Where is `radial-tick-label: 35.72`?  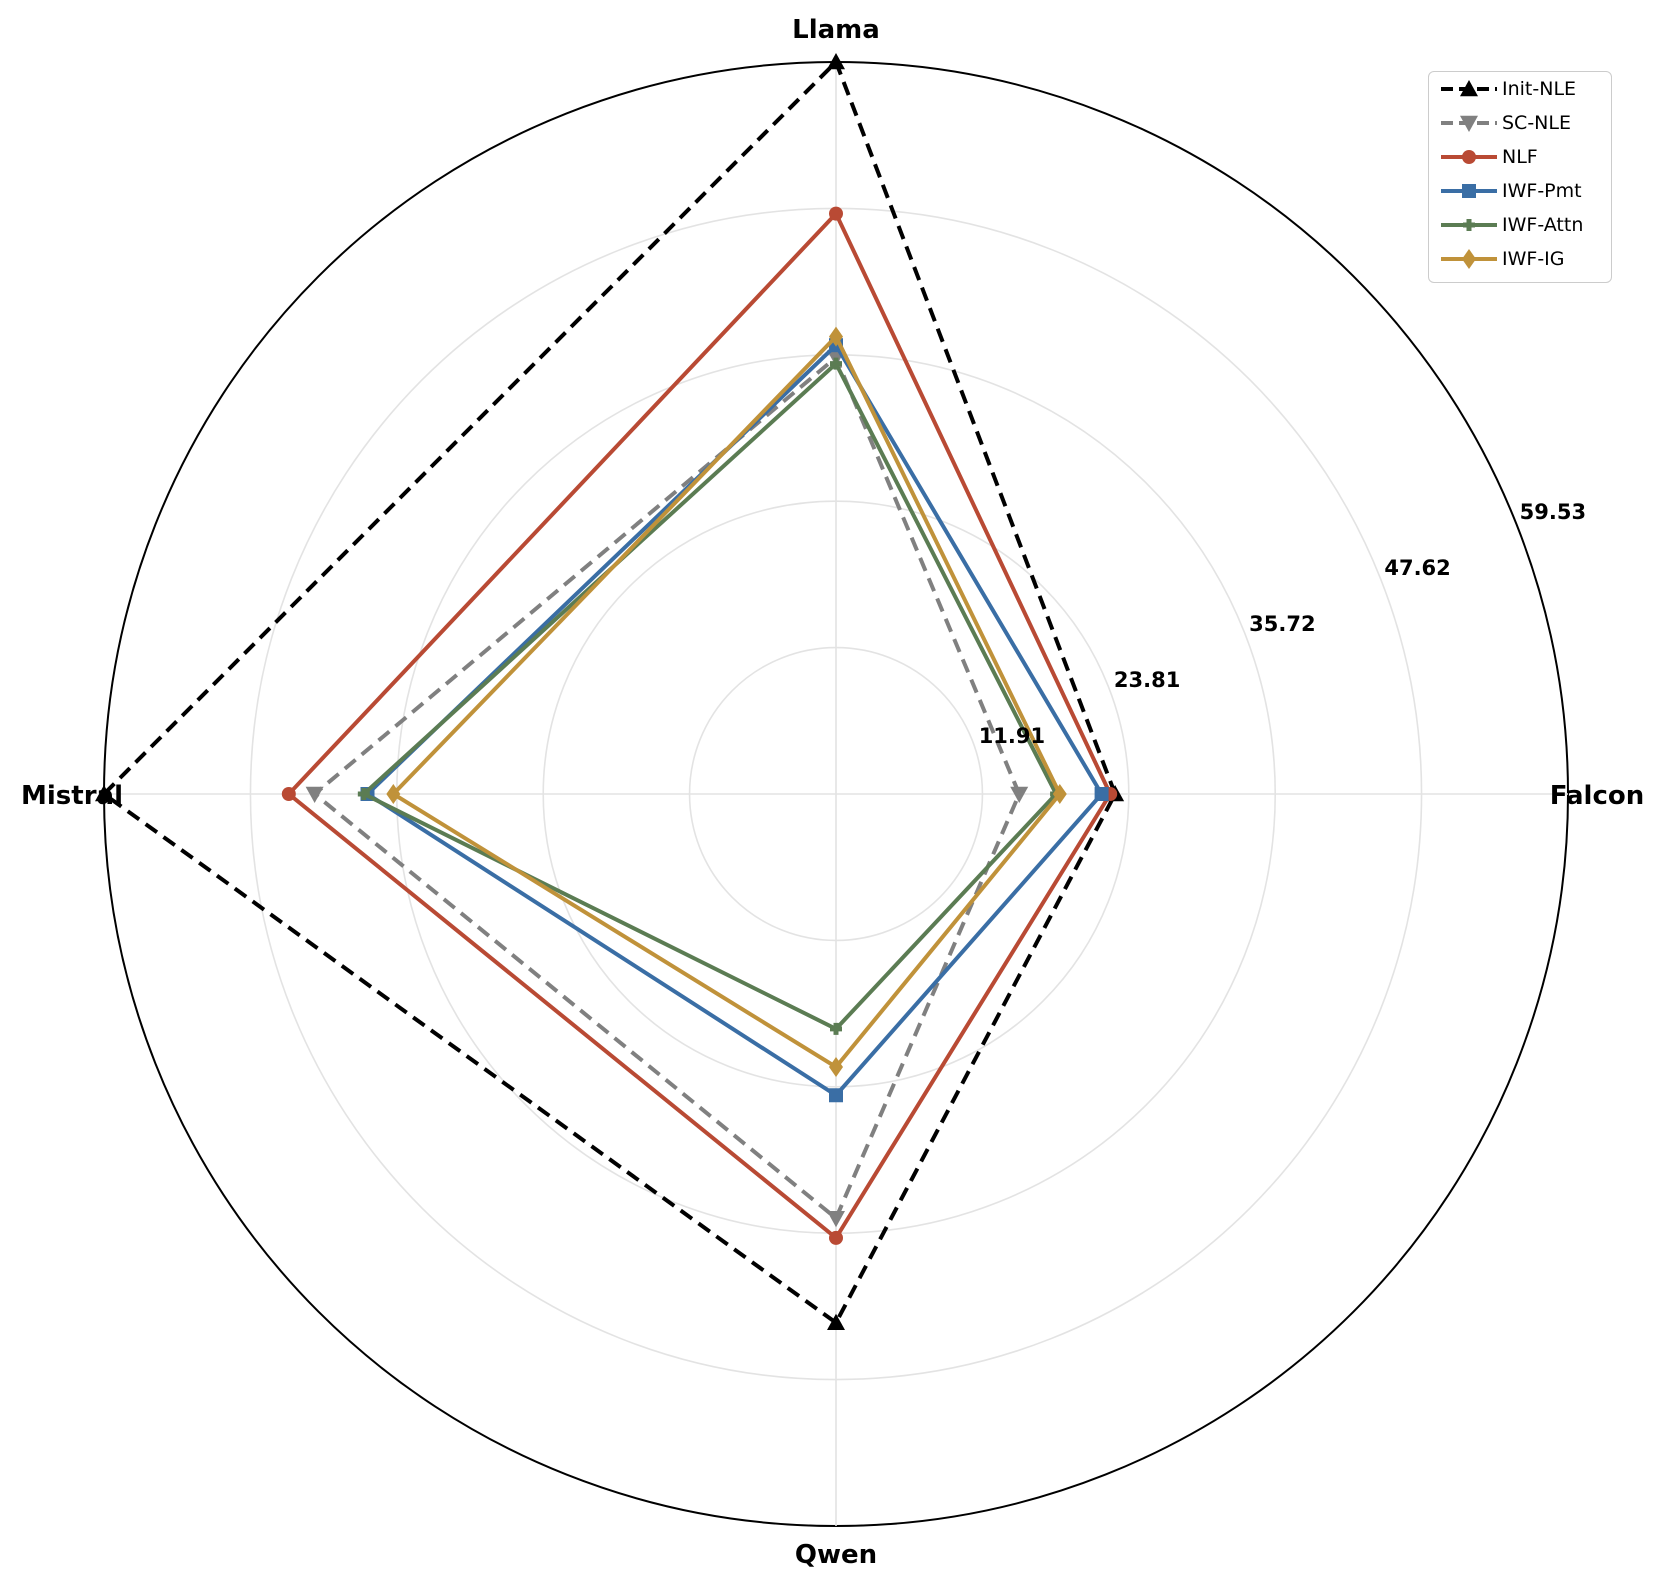 radial-tick-label: 35.72 is located at coordinates (1282, 624).